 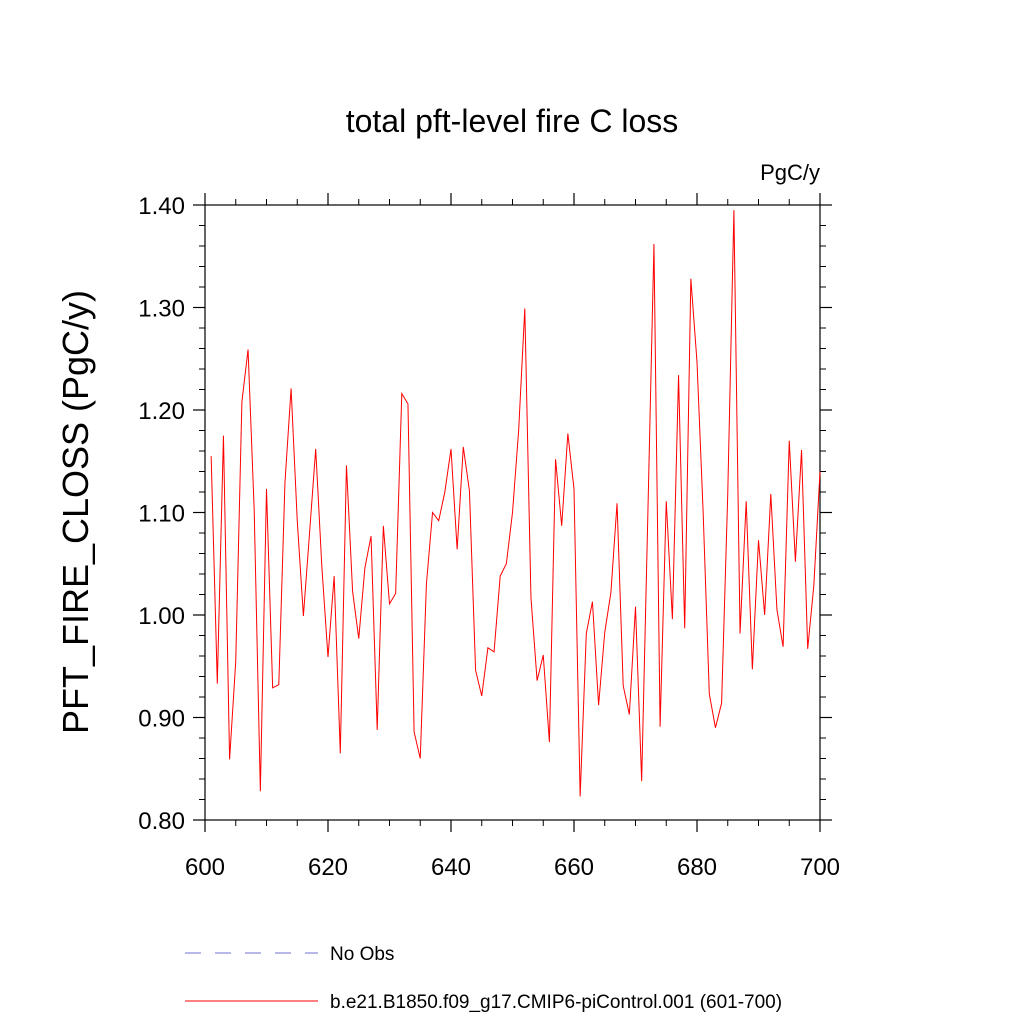 What do you see at coordinates (574, 867) in the screenshot?
I see `x-tick-label: 660` at bounding box center [574, 867].